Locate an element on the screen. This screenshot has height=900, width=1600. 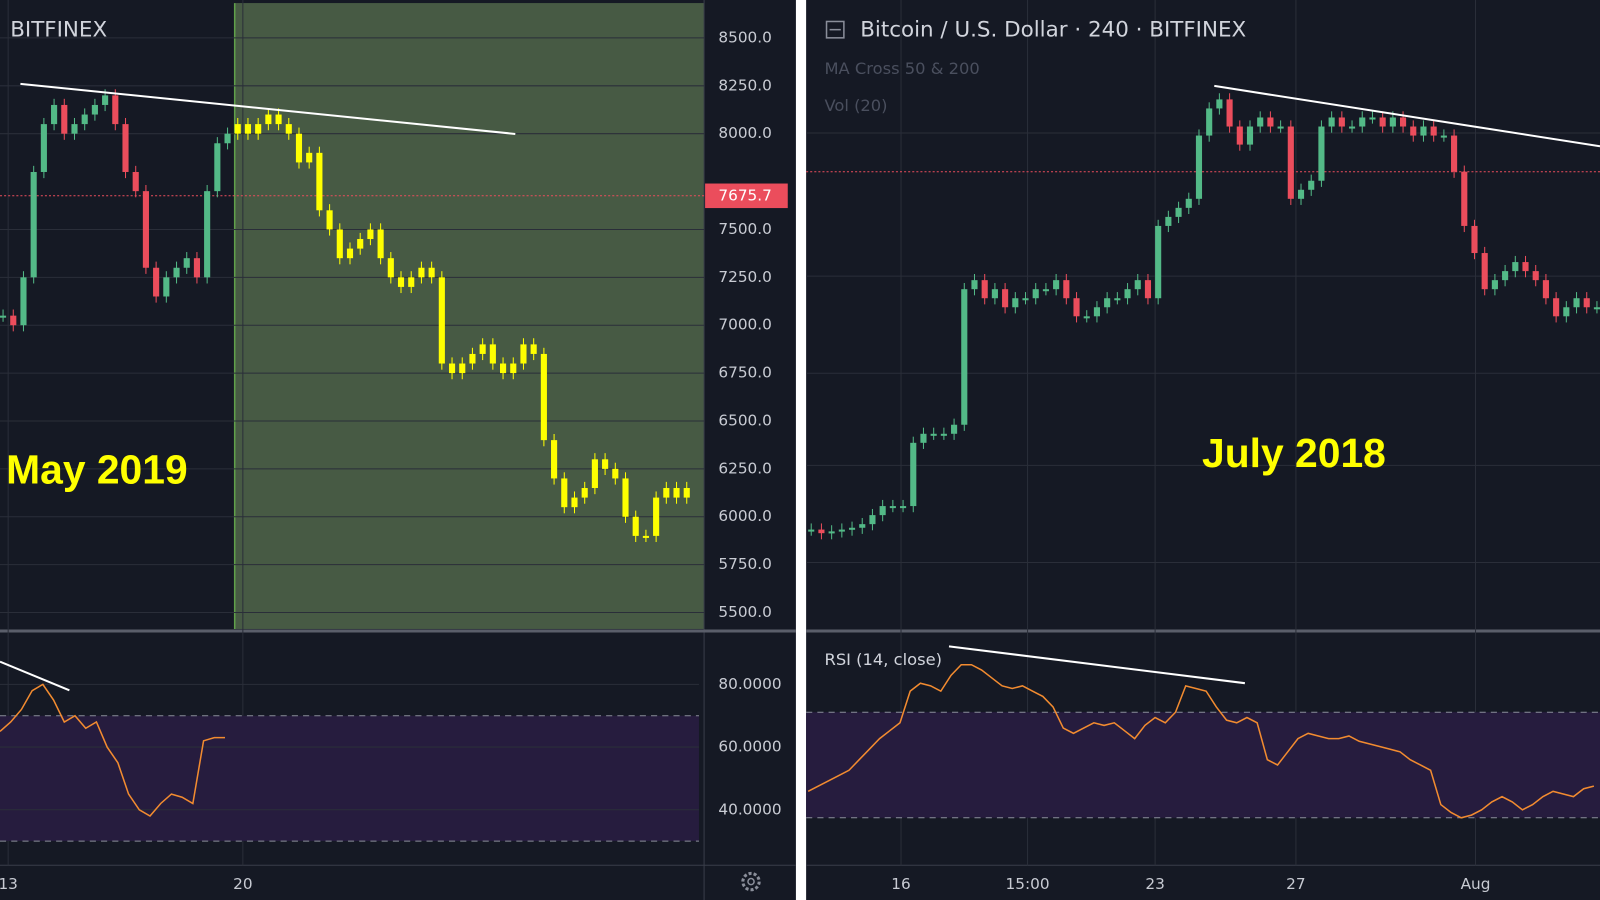
gear is located at coordinates (751, 881).